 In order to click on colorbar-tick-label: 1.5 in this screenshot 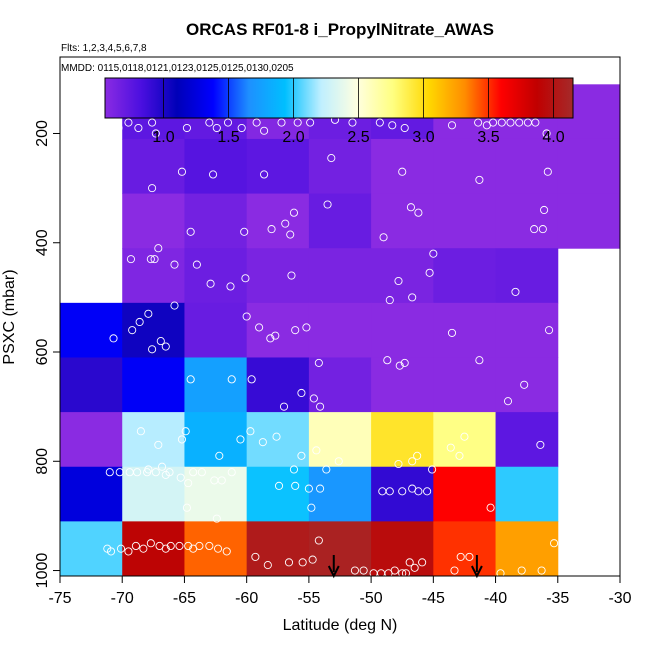, I will do `click(228, 137)`.